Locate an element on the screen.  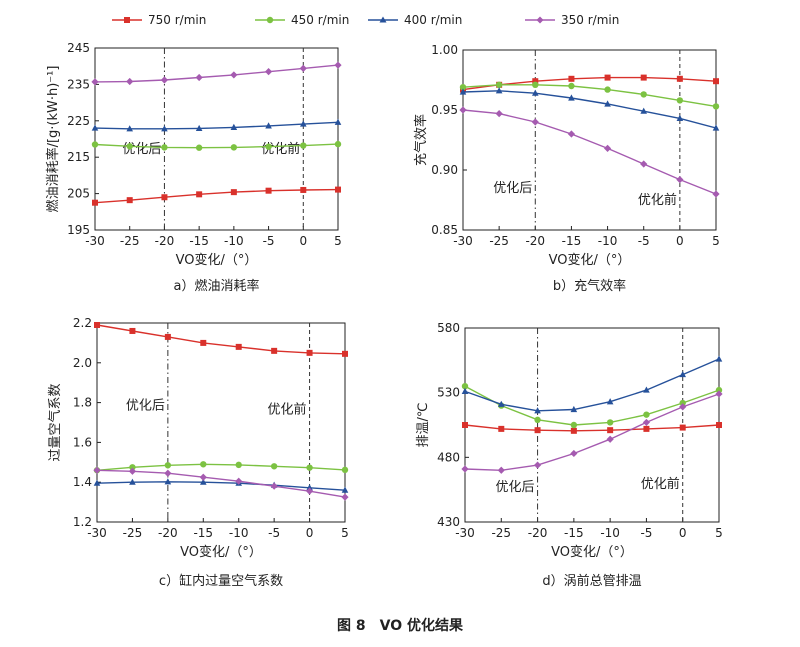
y-tick-label: 235 is located at coordinates (78, 84).